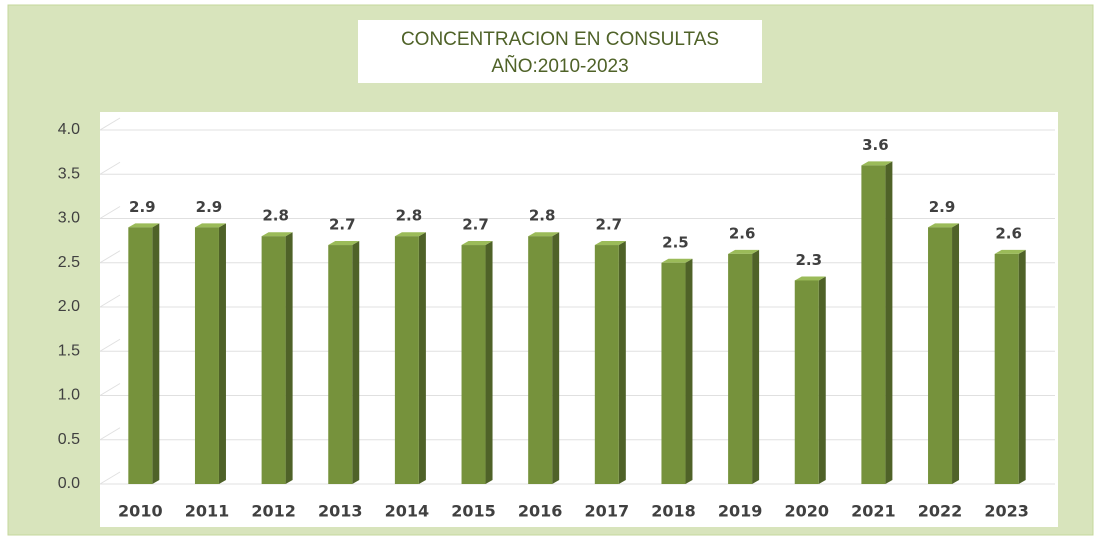 This screenshot has width=1101, height=540. I want to click on title-box, so click(560, 51).